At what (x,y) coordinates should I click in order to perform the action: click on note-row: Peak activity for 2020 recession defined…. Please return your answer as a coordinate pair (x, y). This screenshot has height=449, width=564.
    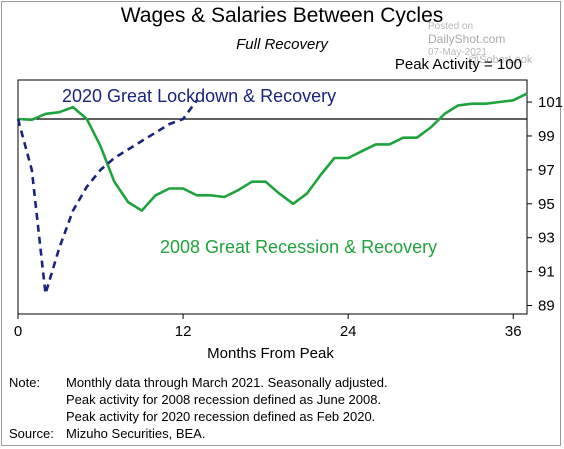
    Looking at the image, I should click on (198, 416).